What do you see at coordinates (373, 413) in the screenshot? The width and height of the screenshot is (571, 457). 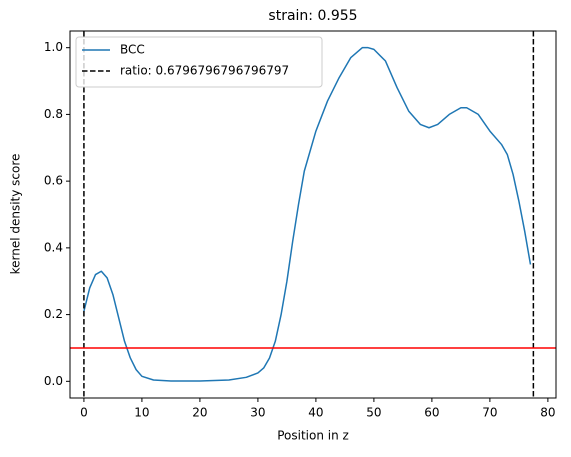 I see `x-tick-label: 50` at bounding box center [373, 413].